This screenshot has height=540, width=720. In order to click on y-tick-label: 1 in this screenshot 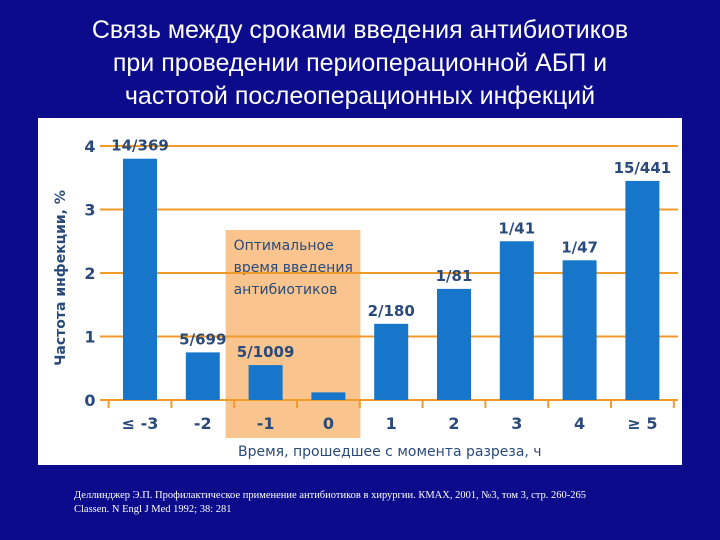, I will do `click(89, 337)`.